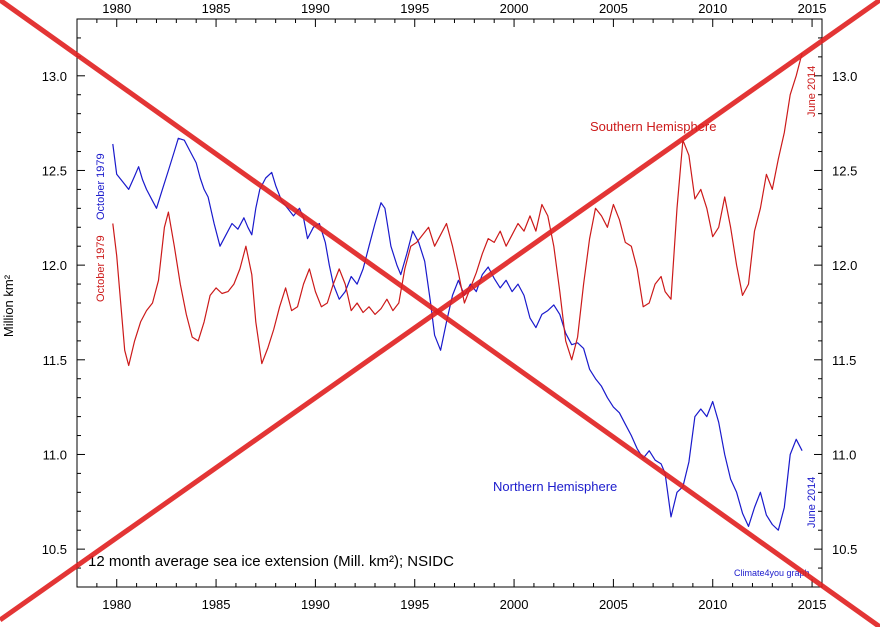 This screenshot has width=880, height=627. I want to click on x-tick-label: 1980, so click(116, 604).